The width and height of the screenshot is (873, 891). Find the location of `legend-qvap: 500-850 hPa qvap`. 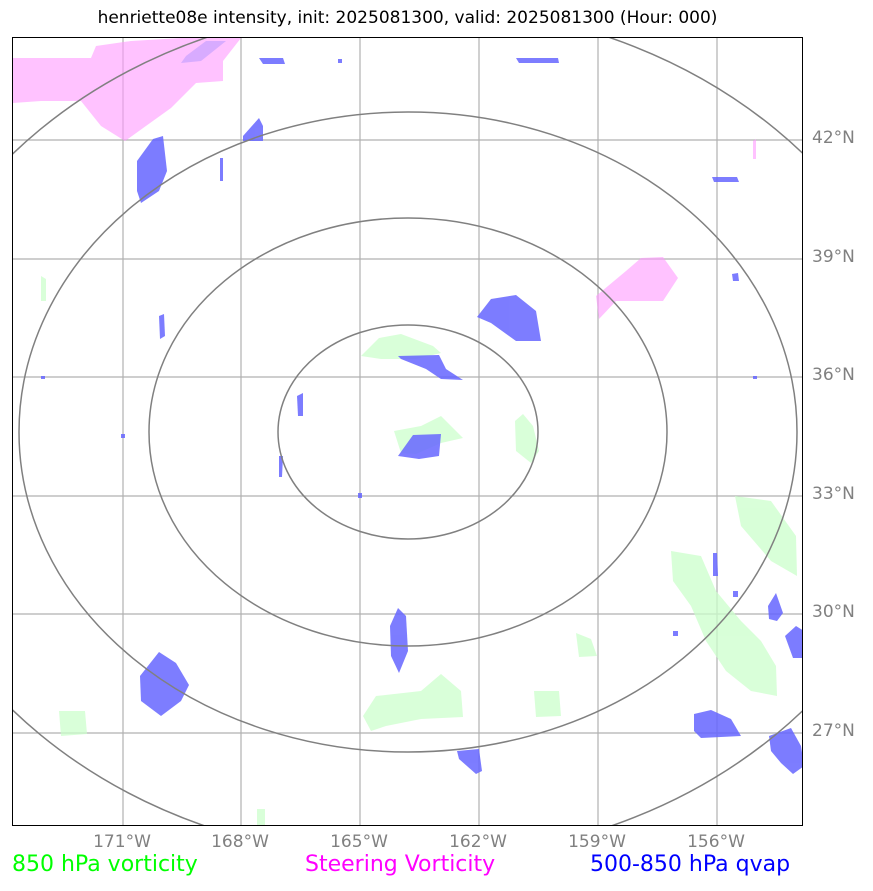

legend-qvap: 500-850 hPa qvap is located at coordinates (690, 864).